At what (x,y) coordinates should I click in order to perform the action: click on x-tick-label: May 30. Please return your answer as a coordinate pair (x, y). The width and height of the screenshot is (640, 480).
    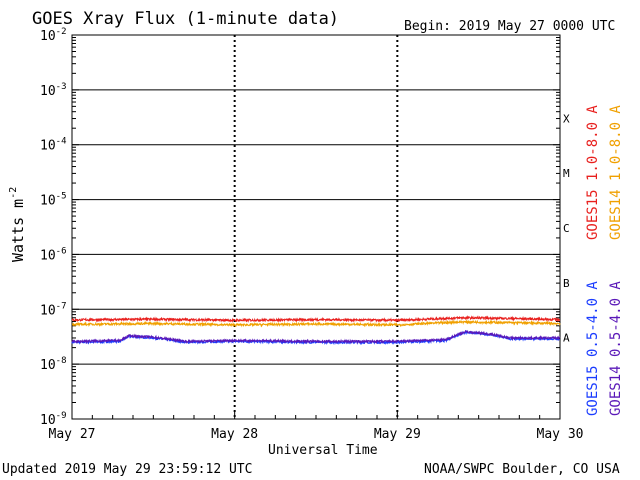
    Looking at the image, I should click on (560, 434).